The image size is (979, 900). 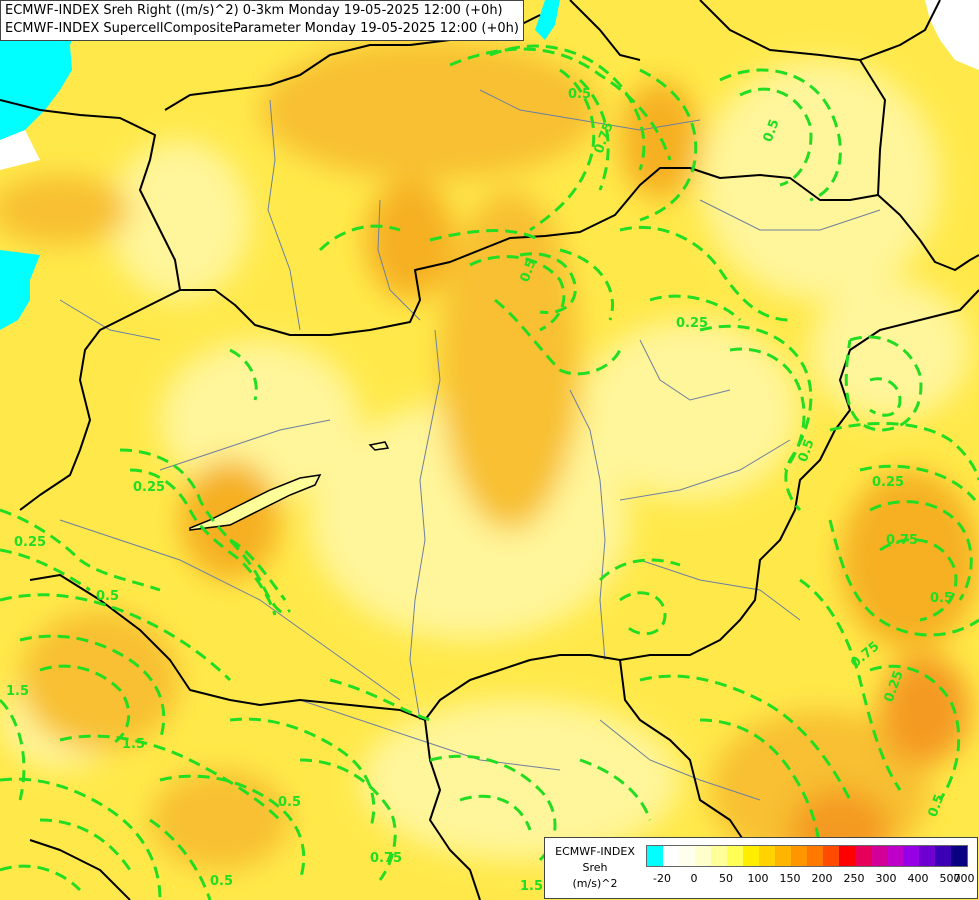 I want to click on legend-title-param: Sreh, so click(x=595, y=867).